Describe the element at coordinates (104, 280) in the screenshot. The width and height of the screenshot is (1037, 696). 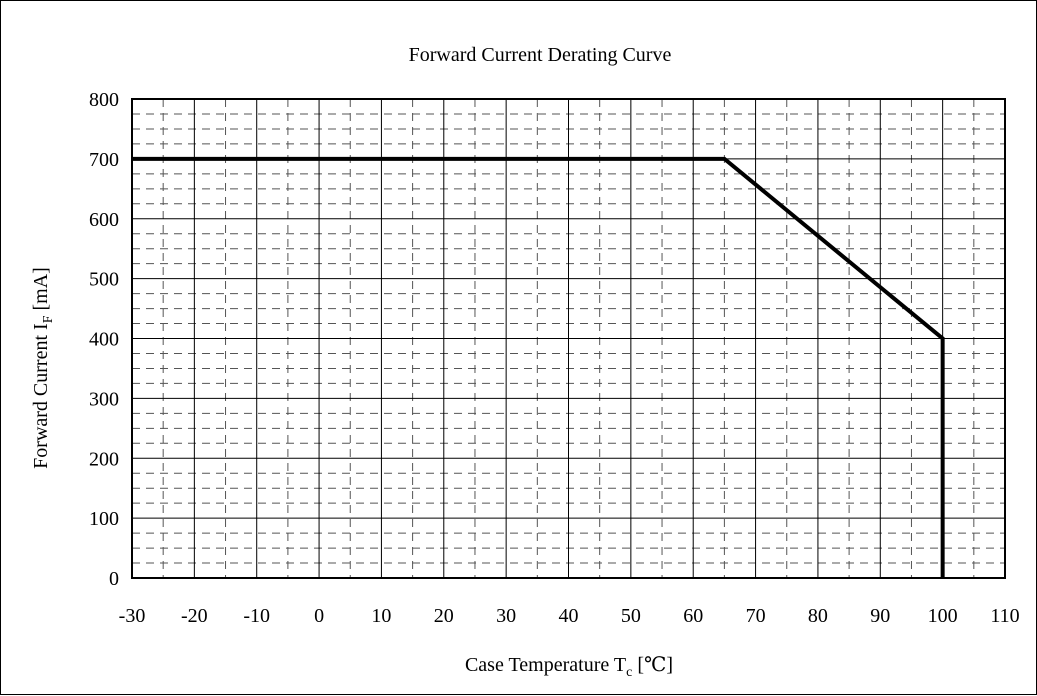
I see `y-tick-label: 500` at that location.